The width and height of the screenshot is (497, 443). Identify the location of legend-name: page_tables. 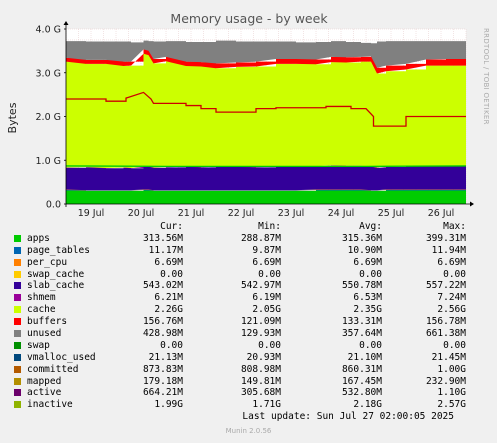
(58, 250).